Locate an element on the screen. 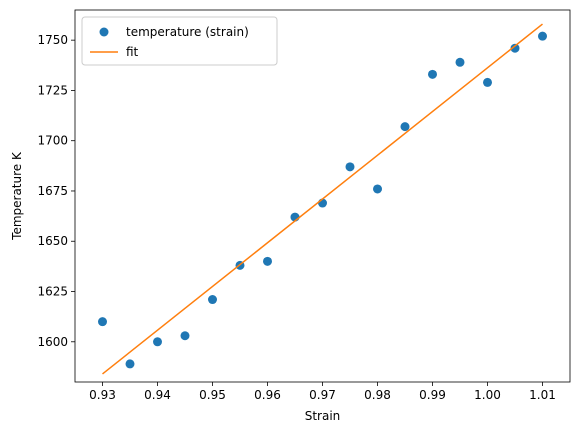 Image resolution: width=580 pixels, height=432 pixels. legend-label: temperature (strain) is located at coordinates (187, 32).